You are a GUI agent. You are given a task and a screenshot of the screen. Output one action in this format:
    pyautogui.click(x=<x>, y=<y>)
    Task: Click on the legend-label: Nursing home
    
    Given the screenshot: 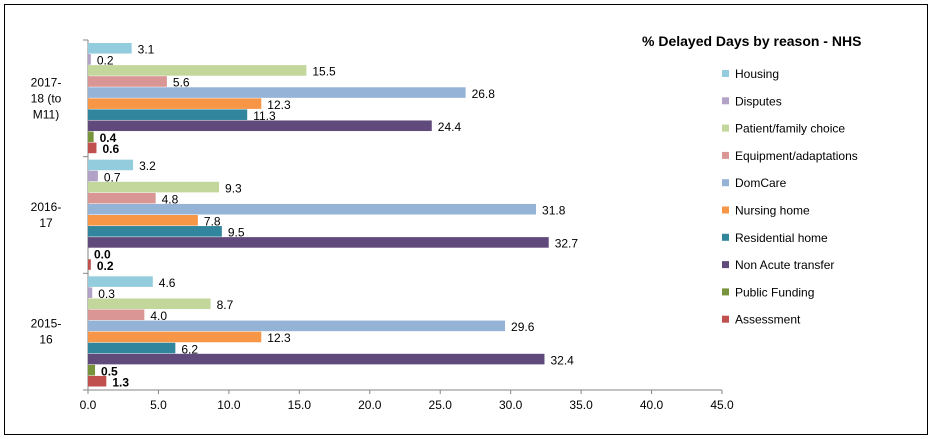 What is the action you would take?
    pyautogui.click(x=772, y=211)
    